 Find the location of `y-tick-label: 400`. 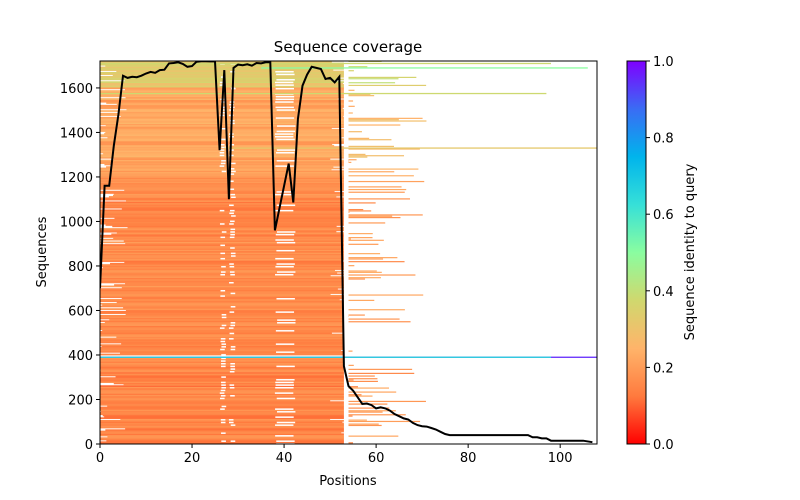

y-tick-label: 400 is located at coordinates (80, 356).